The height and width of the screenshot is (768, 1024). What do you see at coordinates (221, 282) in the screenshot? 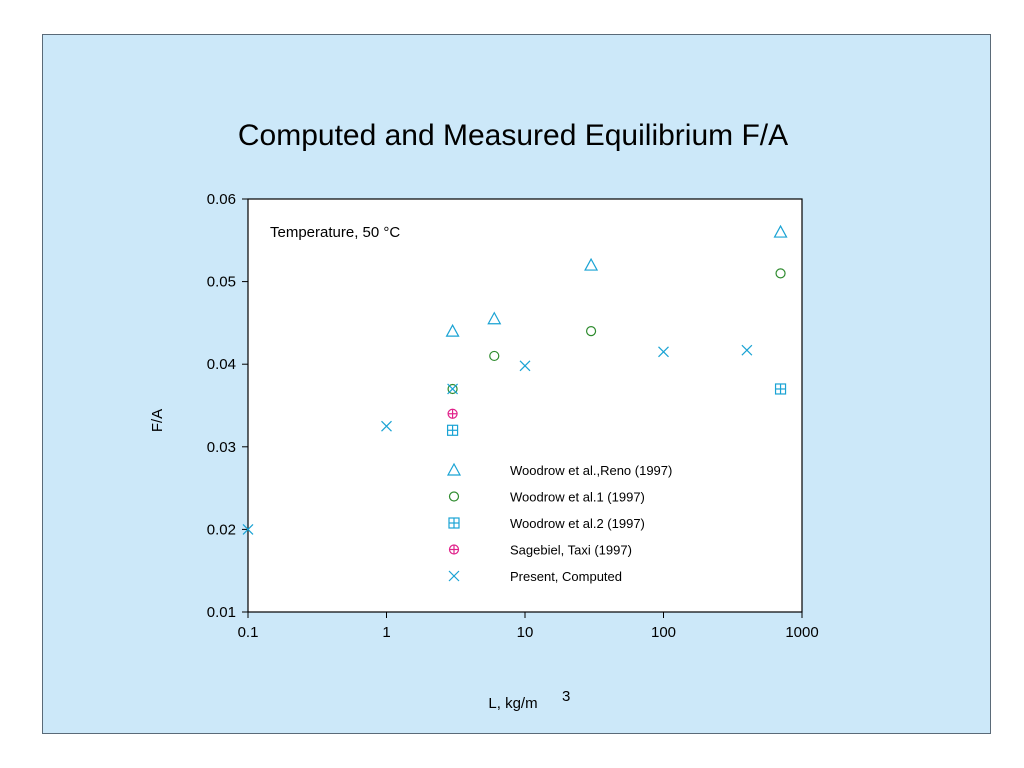
I see `y-tick-label: 0.05` at bounding box center [221, 282].